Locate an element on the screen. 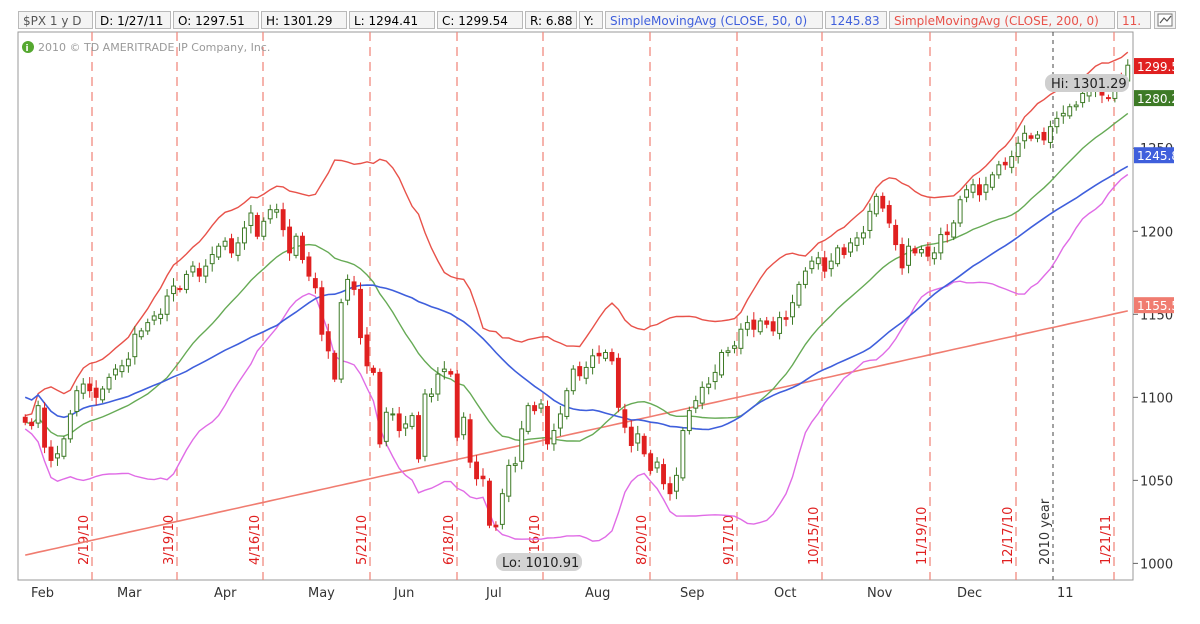  event-label: 1/21/11 is located at coordinates (1106, 540).